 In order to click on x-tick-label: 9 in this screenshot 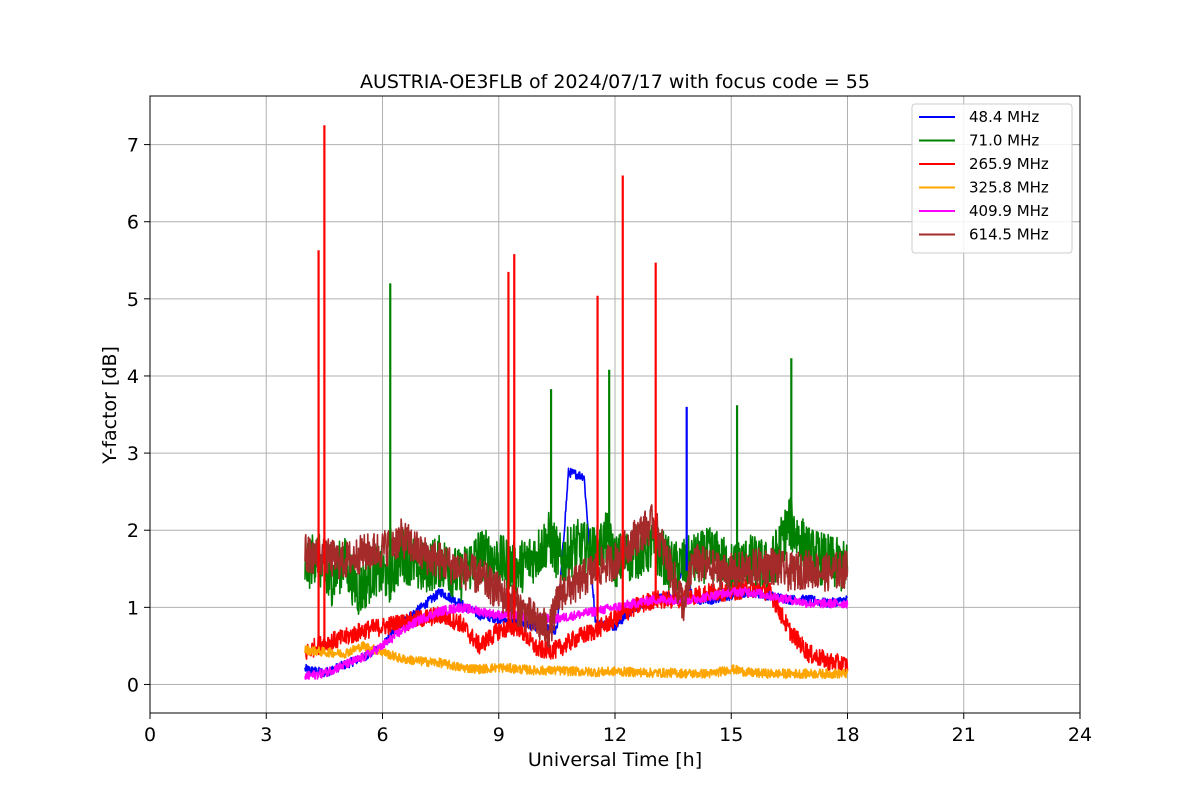, I will do `click(499, 735)`.